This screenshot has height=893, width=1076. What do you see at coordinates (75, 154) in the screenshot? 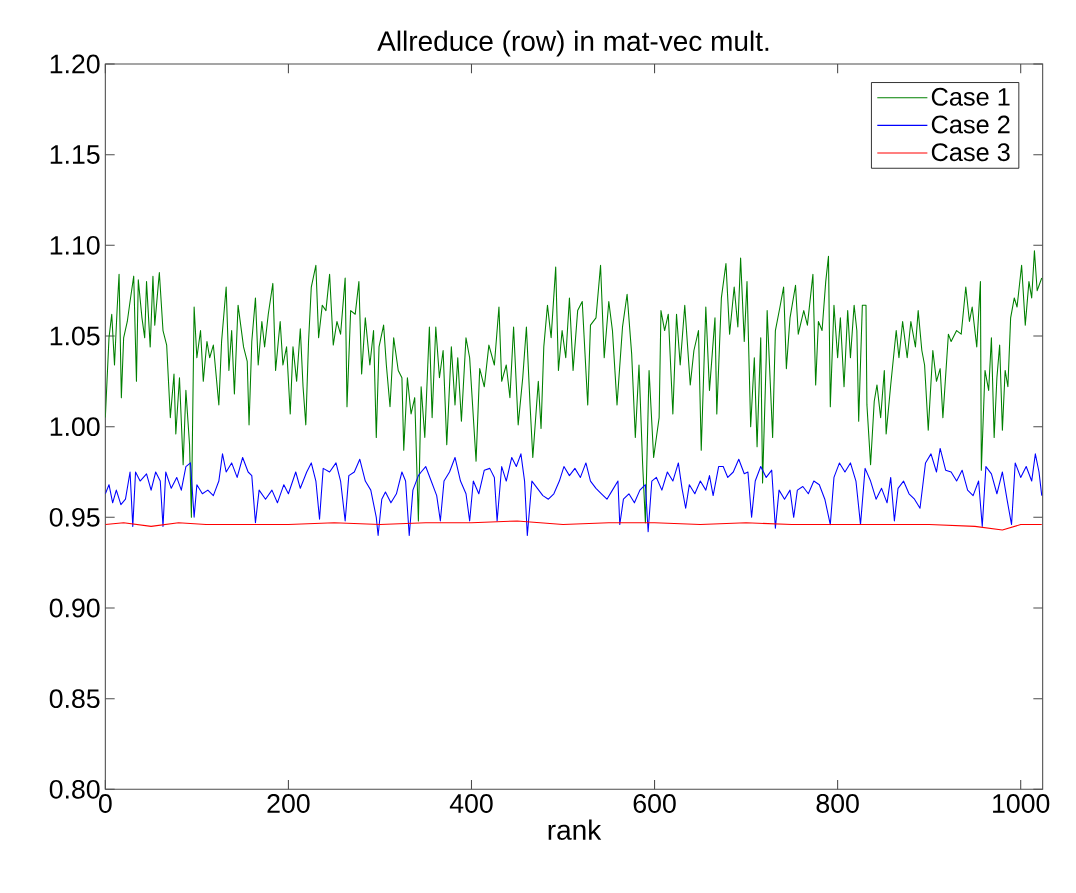
I see `y-tick-label: 1.15` at bounding box center [75, 154].